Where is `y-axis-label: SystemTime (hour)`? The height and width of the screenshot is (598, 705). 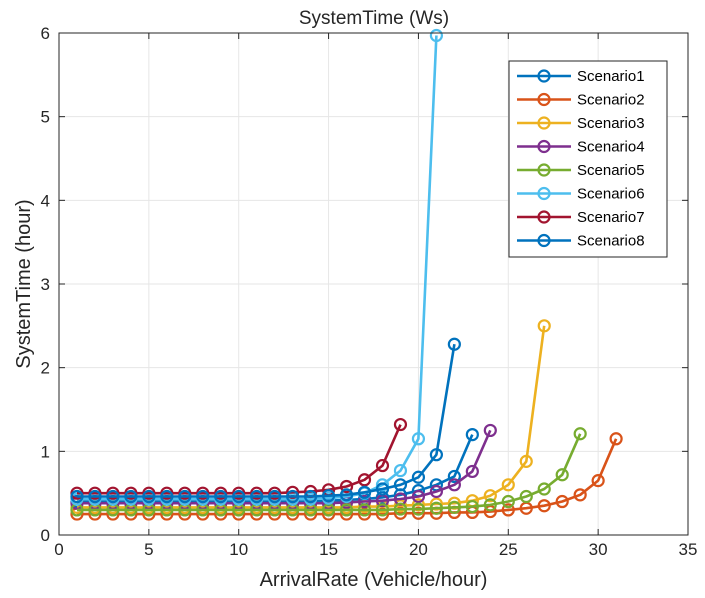
y-axis-label: SystemTime (hour) is located at coordinates (24, 283).